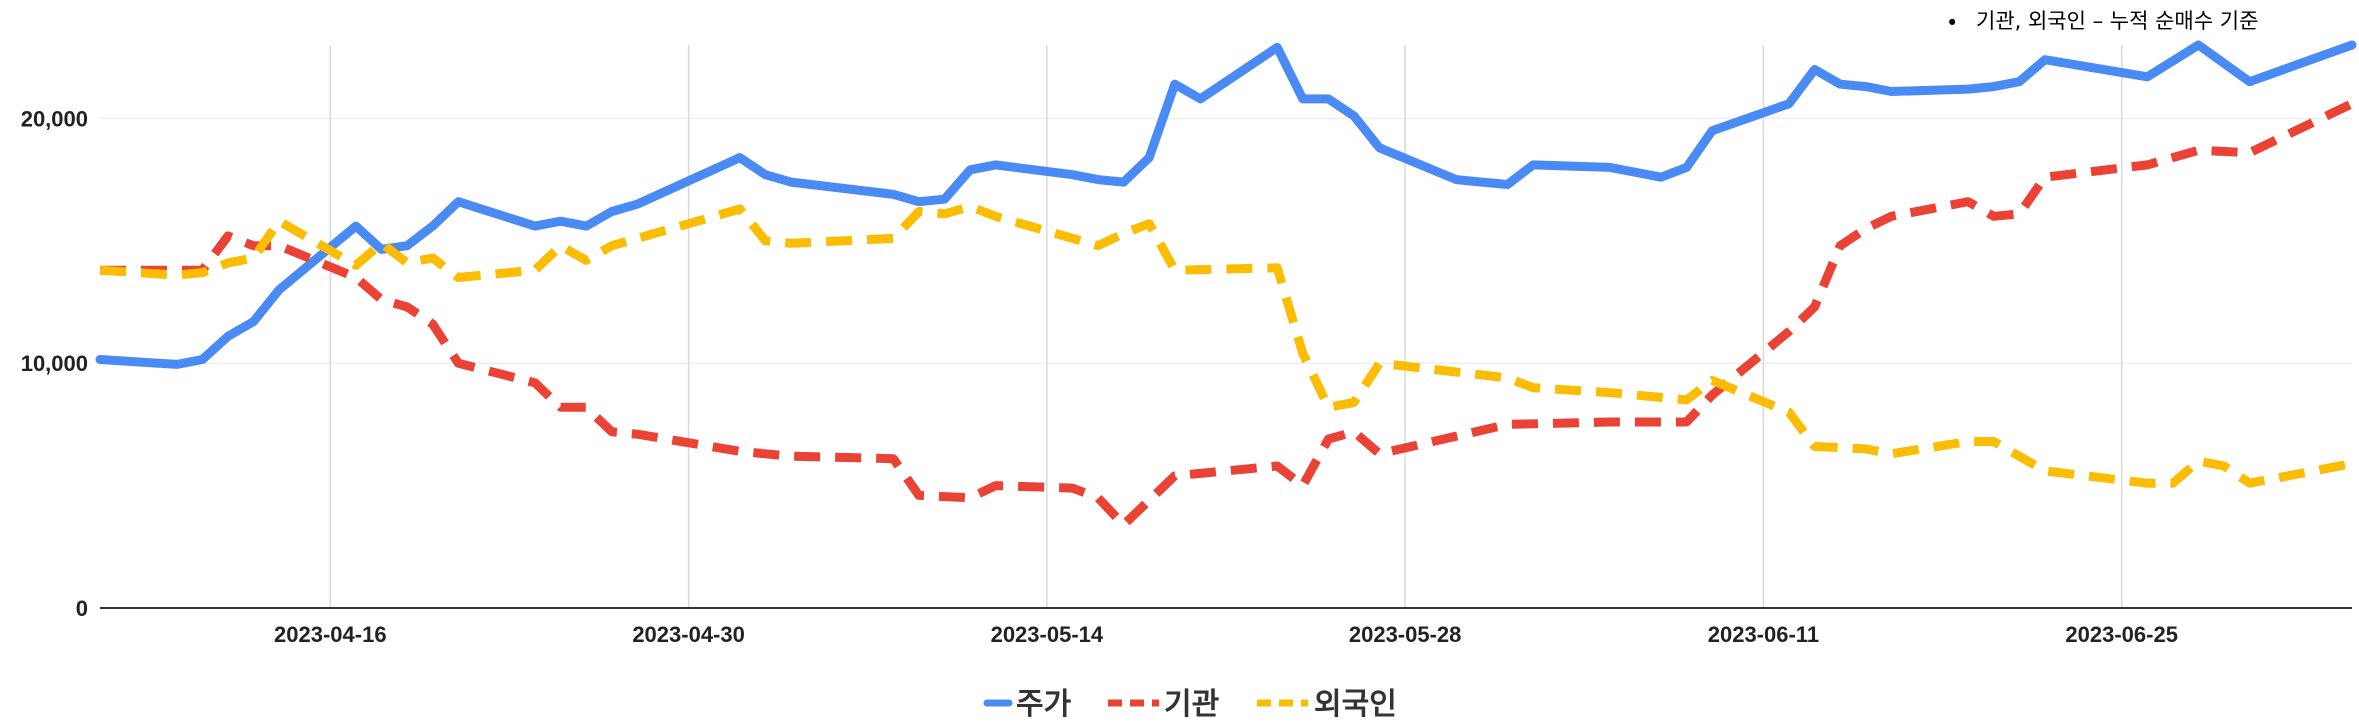  I want to click on legend-label: 기관, so click(1191, 704).